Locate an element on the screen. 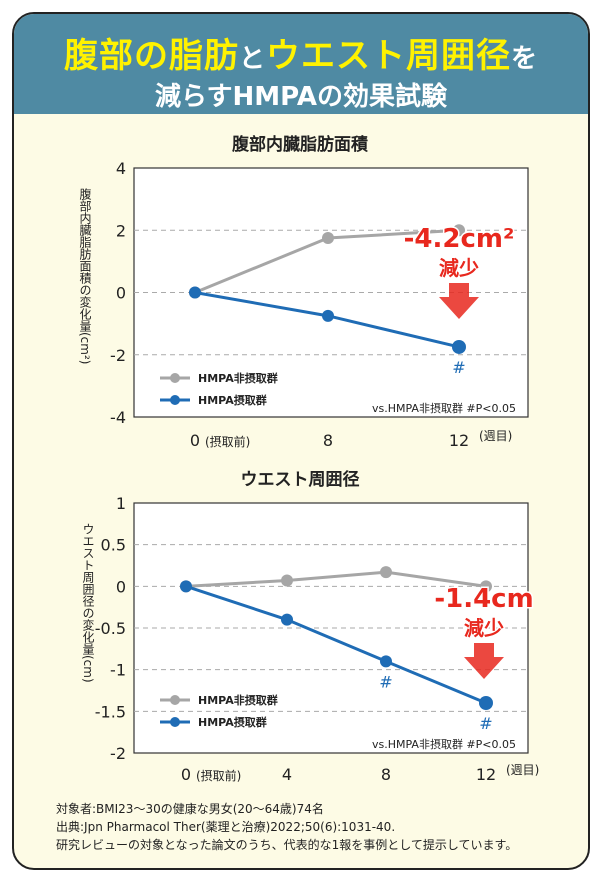 The image size is (600, 879). y-tick-label: -1 is located at coordinates (118, 670).